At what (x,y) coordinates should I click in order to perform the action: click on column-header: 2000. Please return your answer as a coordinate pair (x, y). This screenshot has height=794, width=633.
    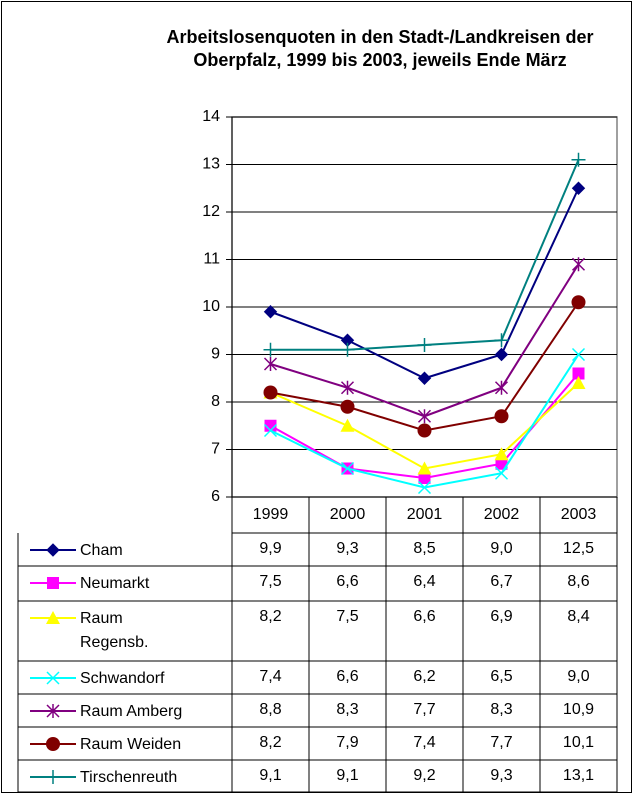
    Looking at the image, I should click on (347, 514).